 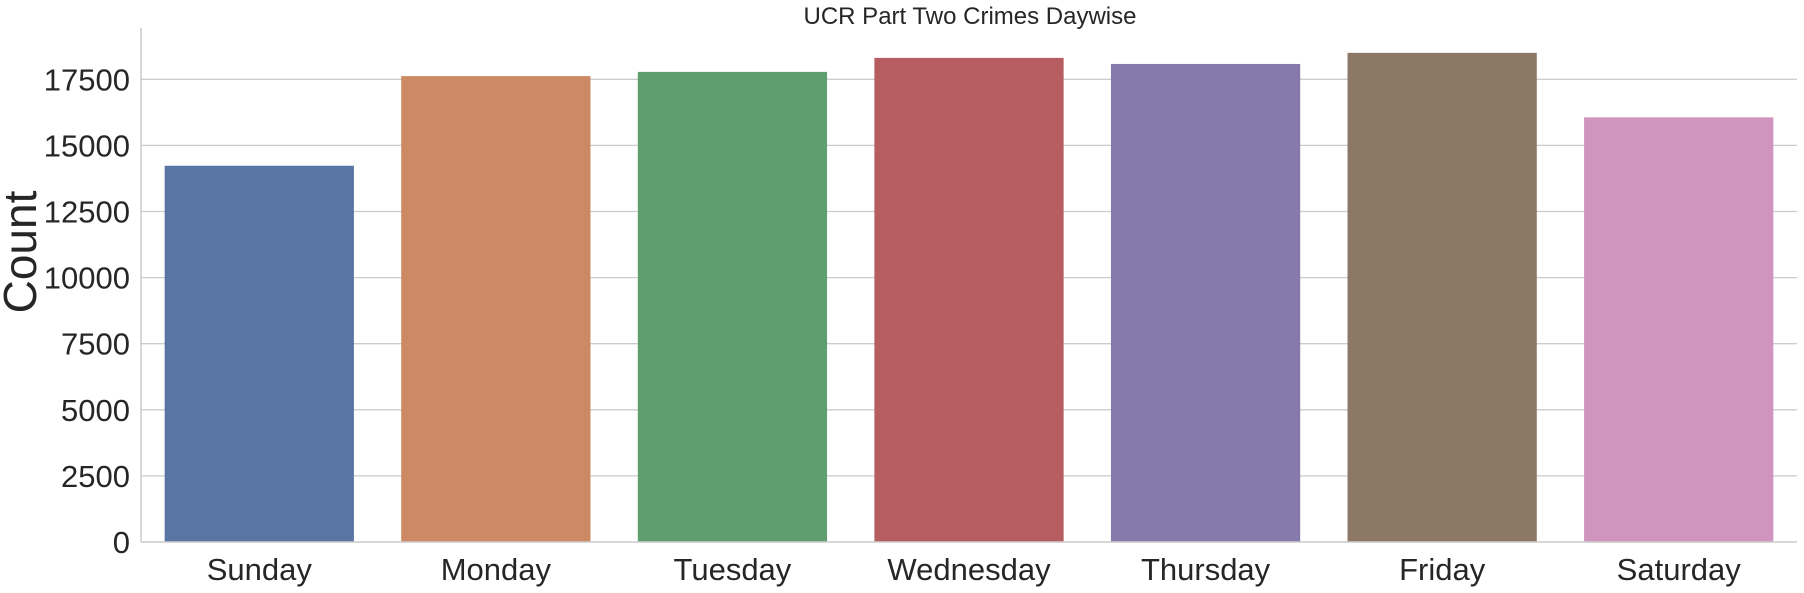 I want to click on bar-saturday, so click(x=1679, y=329).